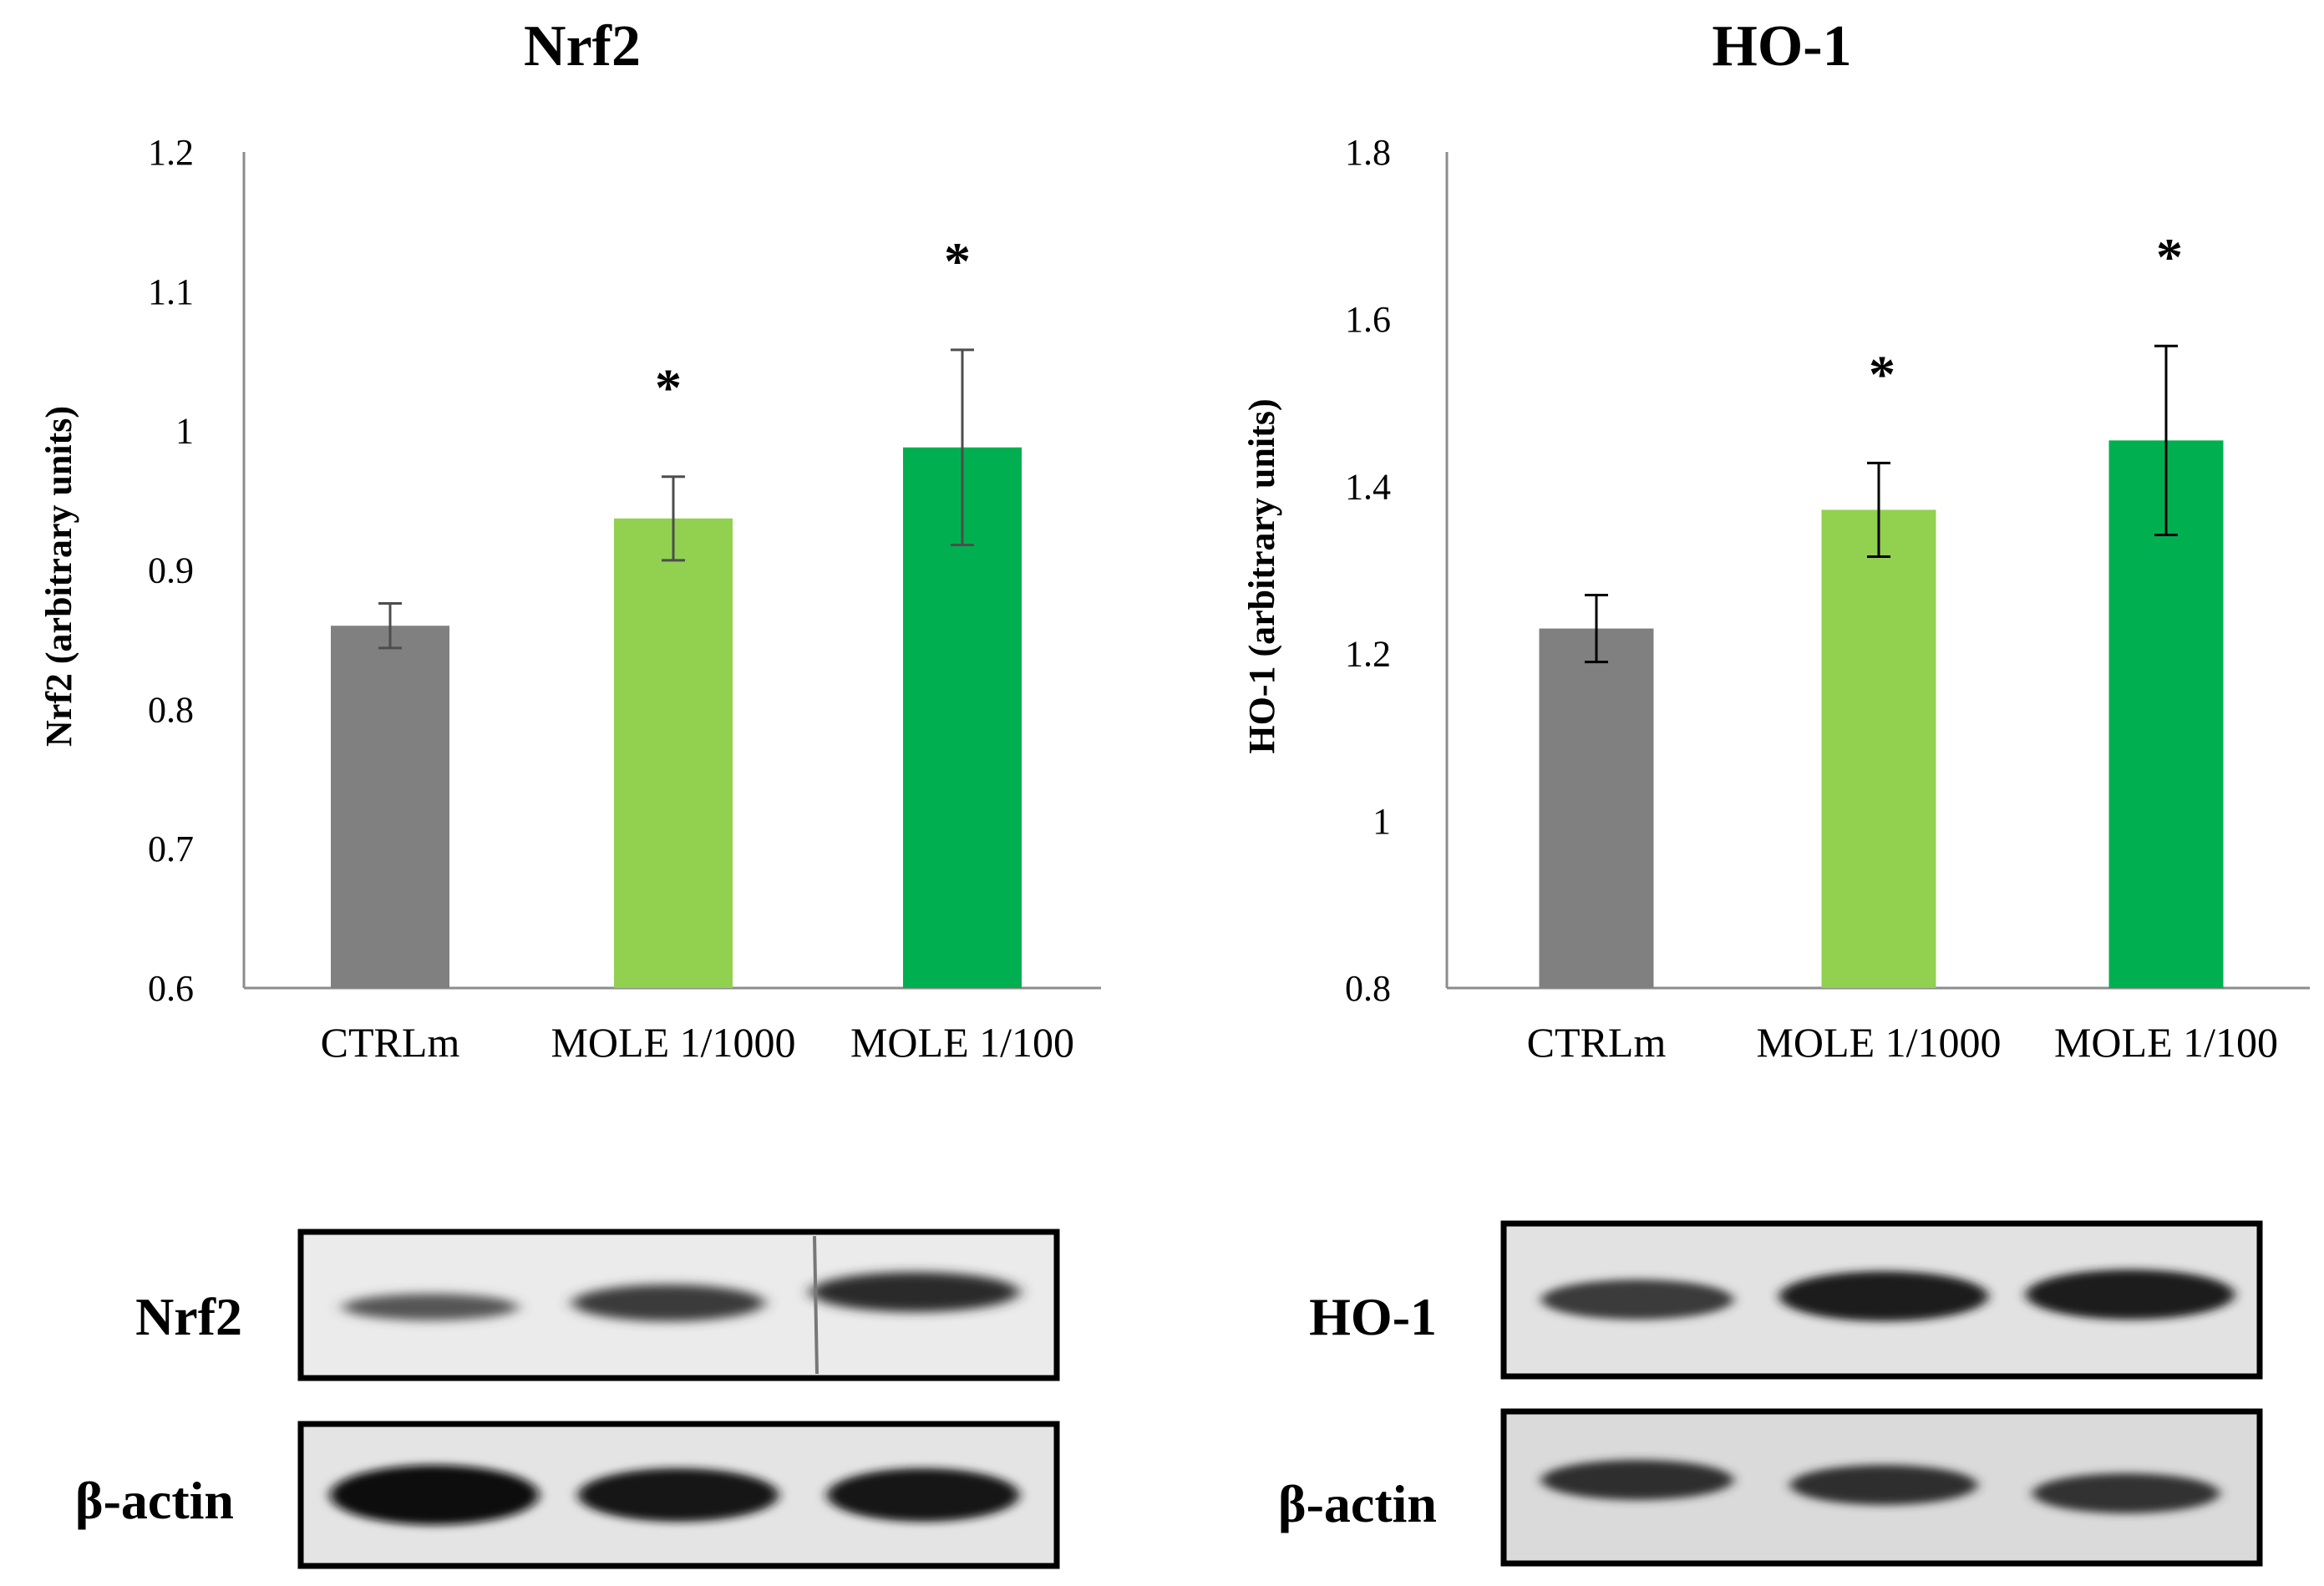 Image resolution: width=2324 pixels, height=1586 pixels. What do you see at coordinates (171, 291) in the screenshot?
I see `nrf2-y-tick-label: 1.1` at bounding box center [171, 291].